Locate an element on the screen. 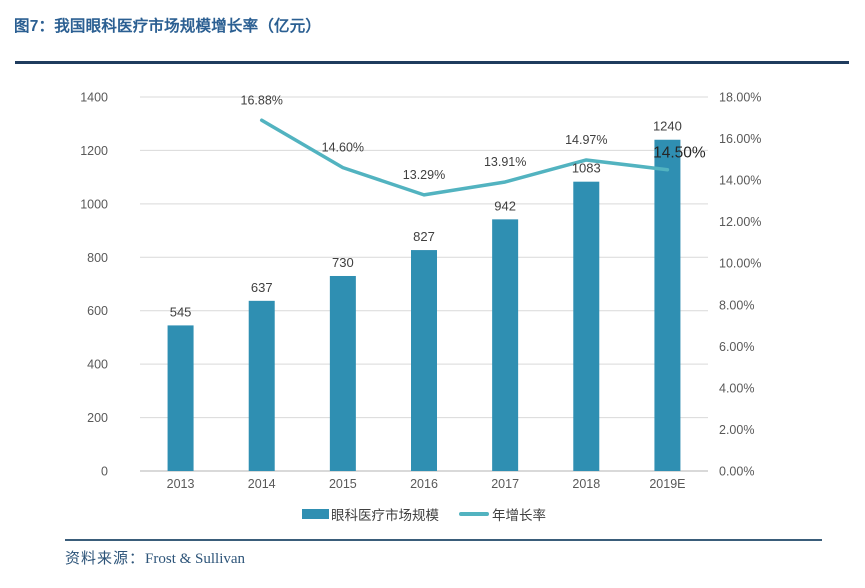 This screenshot has width=865, height=588. right-axis-tick: 4.00% is located at coordinates (736, 388).